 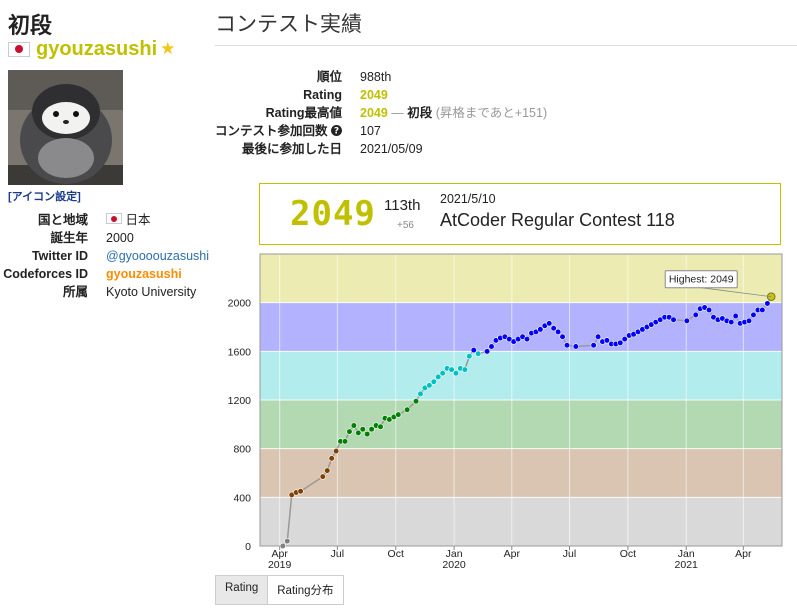 I want to click on profile-key: Codeforces ID, so click(x=45, y=274).